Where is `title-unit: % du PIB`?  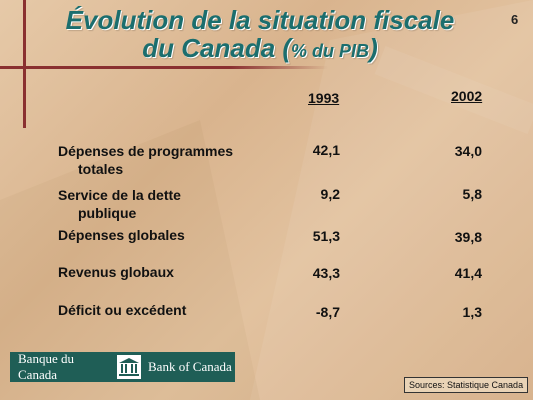 title-unit: % du PIB is located at coordinates (330, 51).